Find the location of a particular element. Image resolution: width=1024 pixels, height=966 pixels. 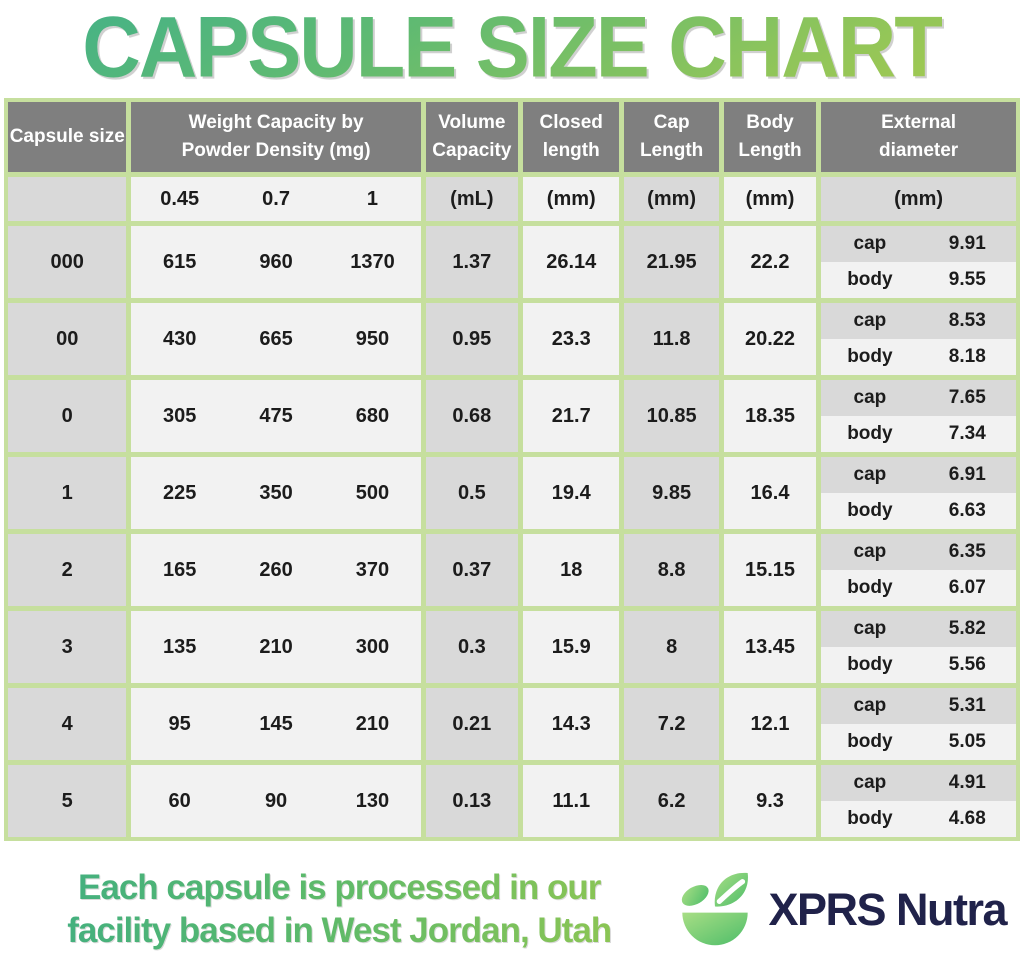

external-cap-subrow: cap 7.65 is located at coordinates (918, 398).